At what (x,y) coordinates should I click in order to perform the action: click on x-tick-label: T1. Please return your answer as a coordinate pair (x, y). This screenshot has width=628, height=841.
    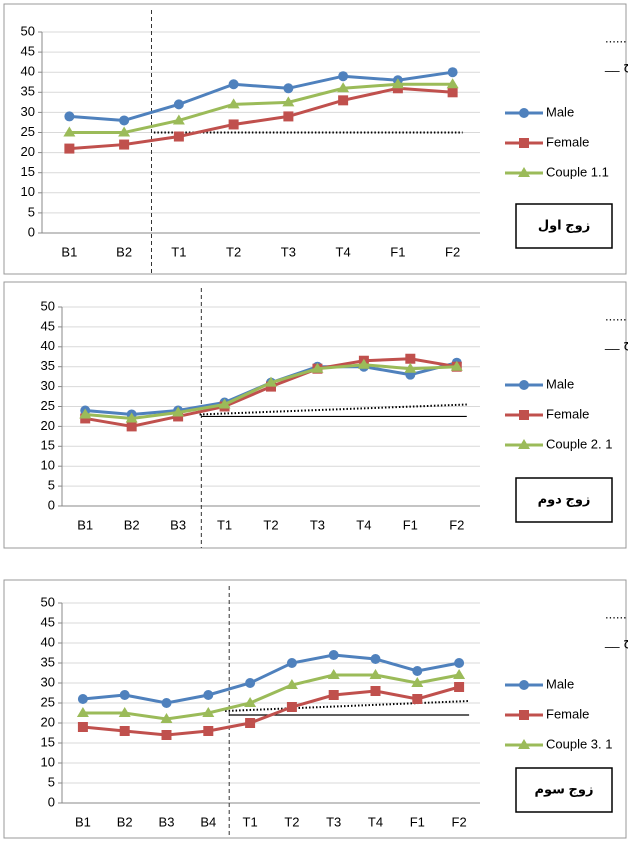
    Looking at the image, I should click on (224, 524).